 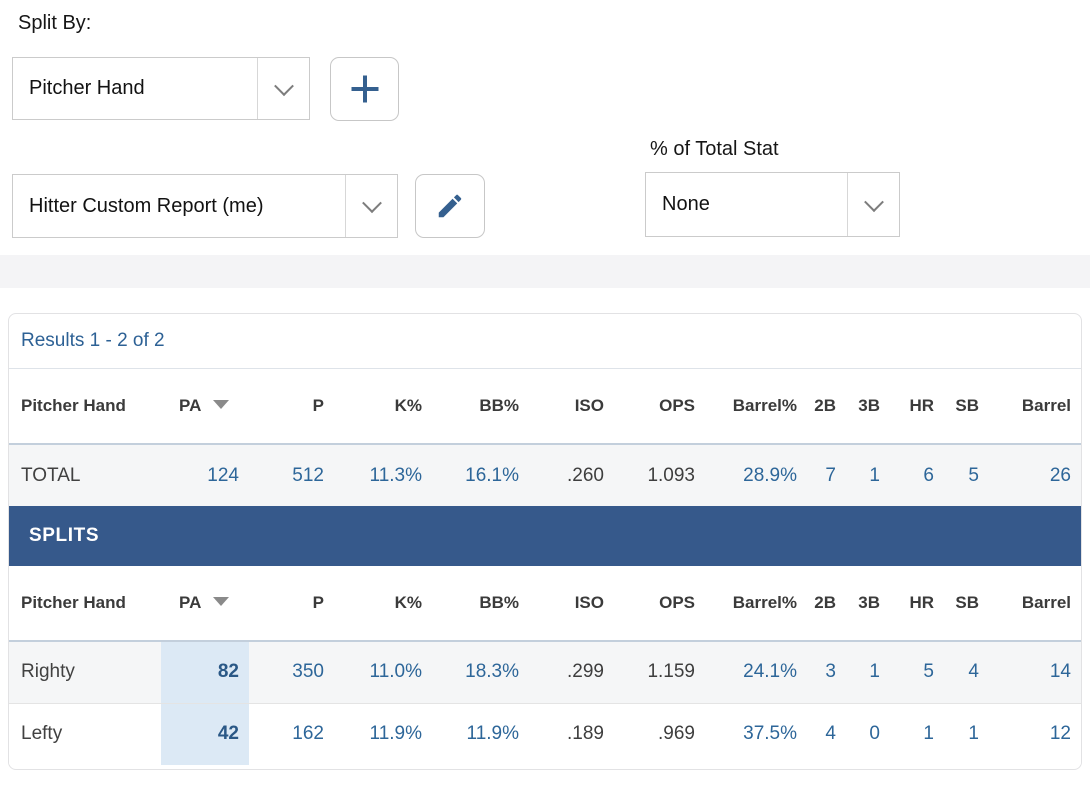 I want to click on total-sb: 5, so click(x=973, y=475).